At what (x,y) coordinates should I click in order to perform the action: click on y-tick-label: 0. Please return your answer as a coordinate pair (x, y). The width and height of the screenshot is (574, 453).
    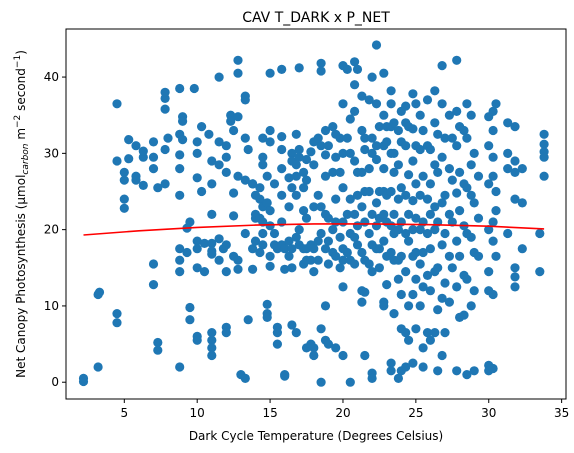
    Looking at the image, I should click on (55, 382).